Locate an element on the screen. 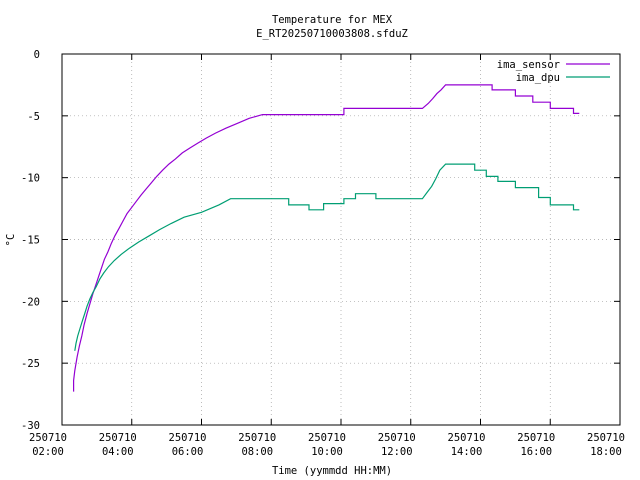 The image size is (640, 480). legend-label-ima_sensor: ima_sensor is located at coordinates (528, 65).